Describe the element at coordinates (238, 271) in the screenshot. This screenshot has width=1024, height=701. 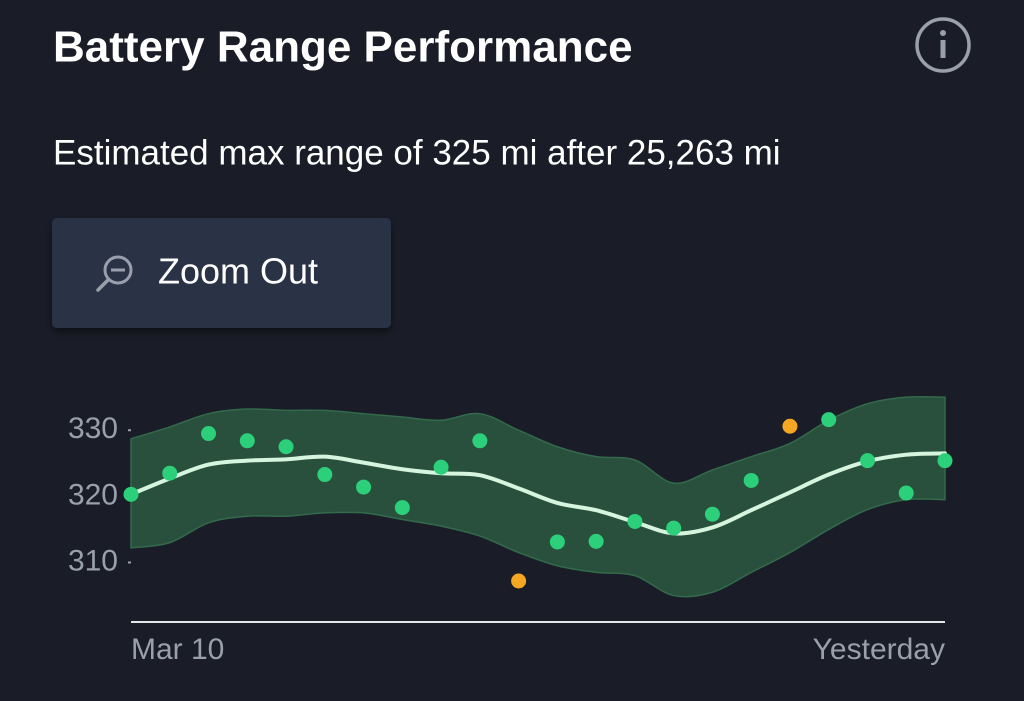
I see `button-label: Zoom Out` at that location.